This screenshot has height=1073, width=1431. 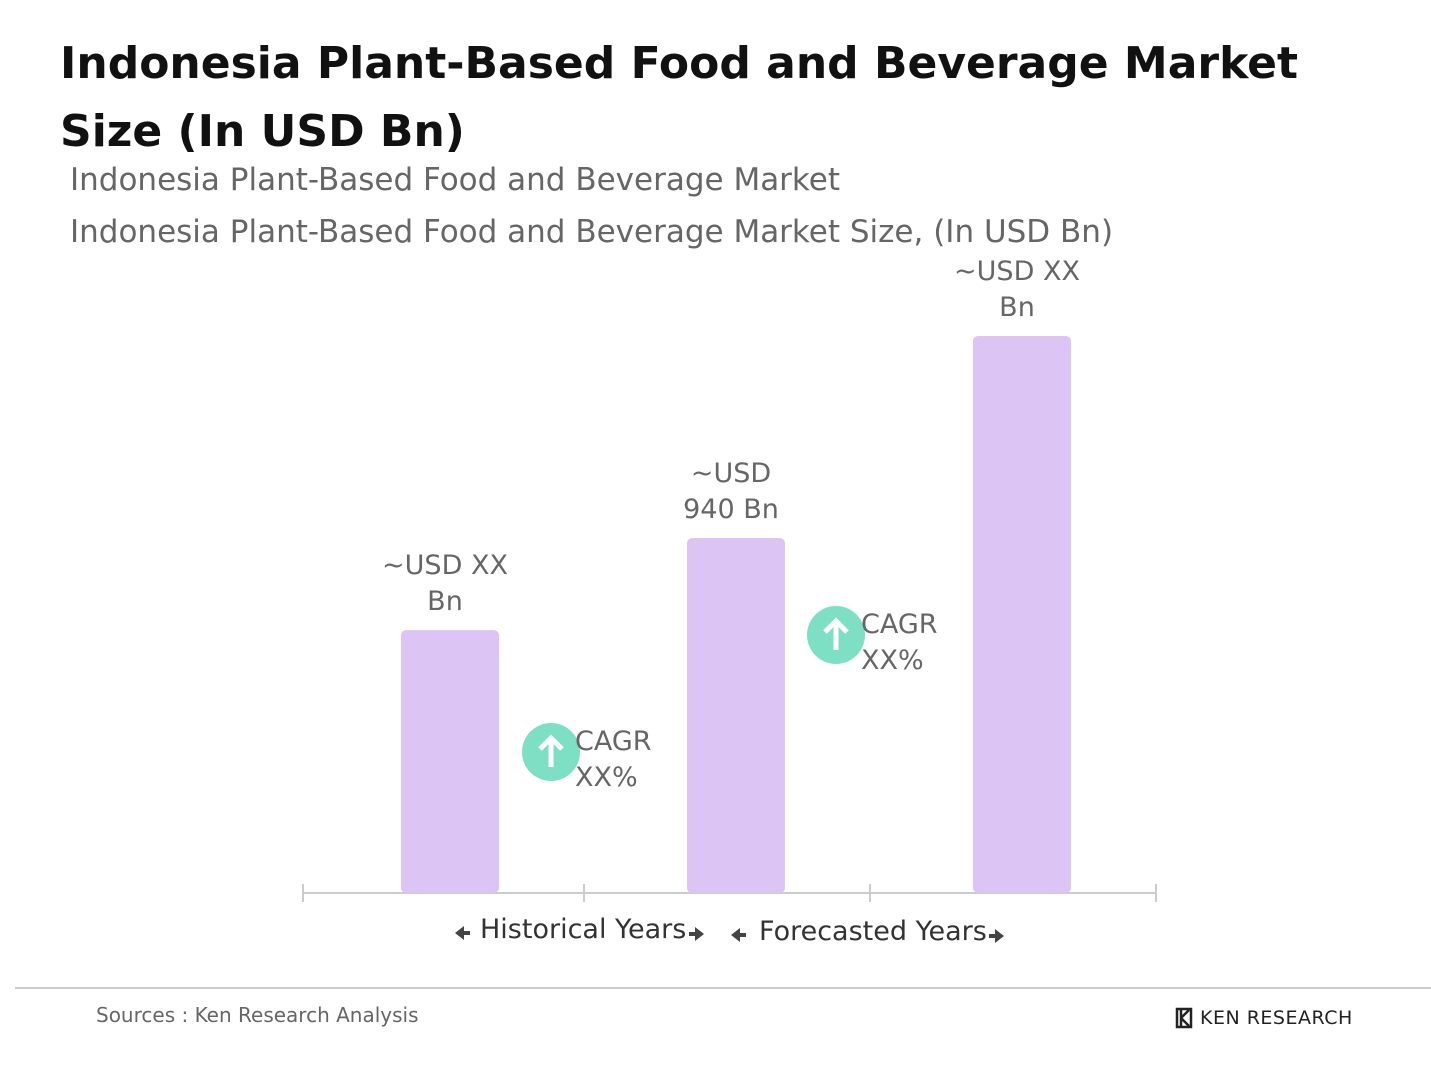 What do you see at coordinates (257, 1015) in the screenshot?
I see `source: Sources : Ken Research Analysis` at bounding box center [257, 1015].